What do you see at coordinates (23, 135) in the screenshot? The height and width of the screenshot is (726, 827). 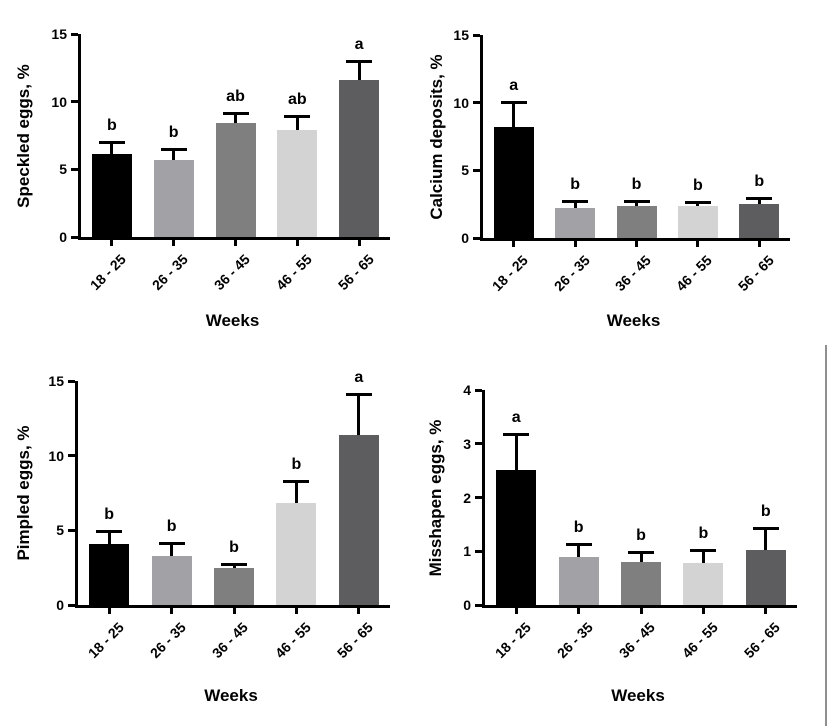 I see `y-axis-title: Speckled eggs, %` at bounding box center [23, 135].